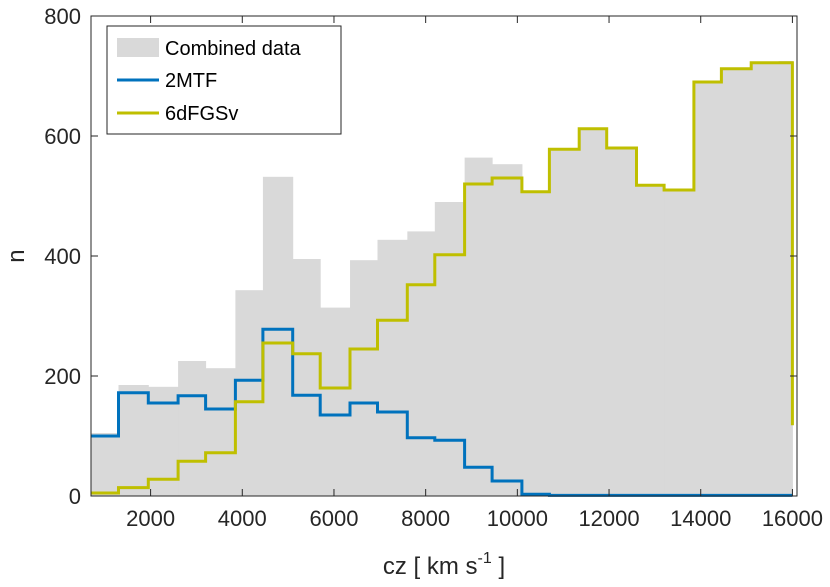 The height and width of the screenshot is (587, 830). I want to click on legend-swatch-combined-data, so click(138, 47).